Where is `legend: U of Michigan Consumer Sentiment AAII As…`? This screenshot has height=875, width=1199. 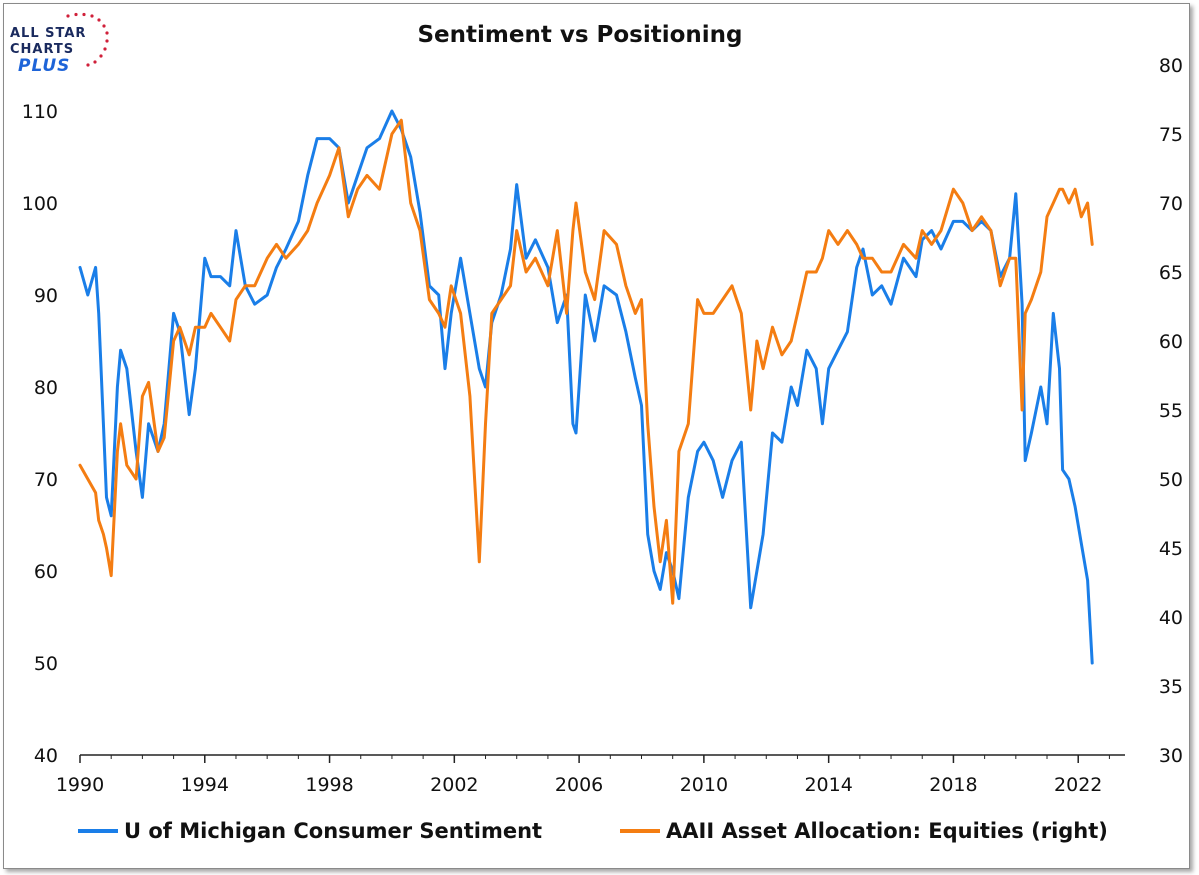
legend: U of Michigan Consumer Sentiment AAII As… is located at coordinates (599, 831).